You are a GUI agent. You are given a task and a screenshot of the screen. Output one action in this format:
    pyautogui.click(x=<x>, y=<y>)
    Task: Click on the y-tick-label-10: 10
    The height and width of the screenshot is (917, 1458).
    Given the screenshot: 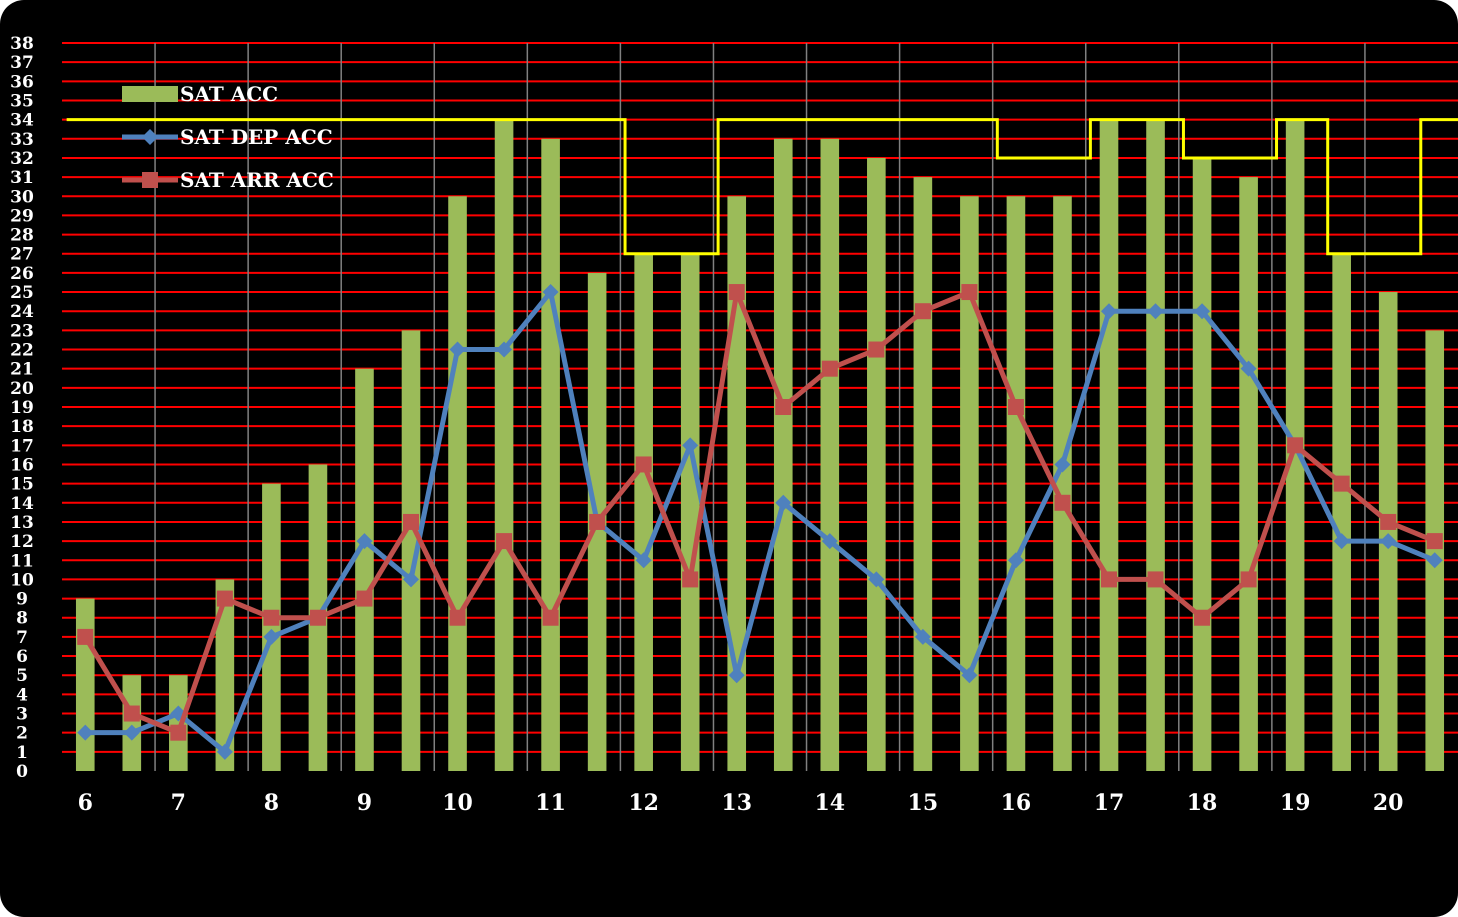 What is the action you would take?
    pyautogui.click(x=22, y=580)
    